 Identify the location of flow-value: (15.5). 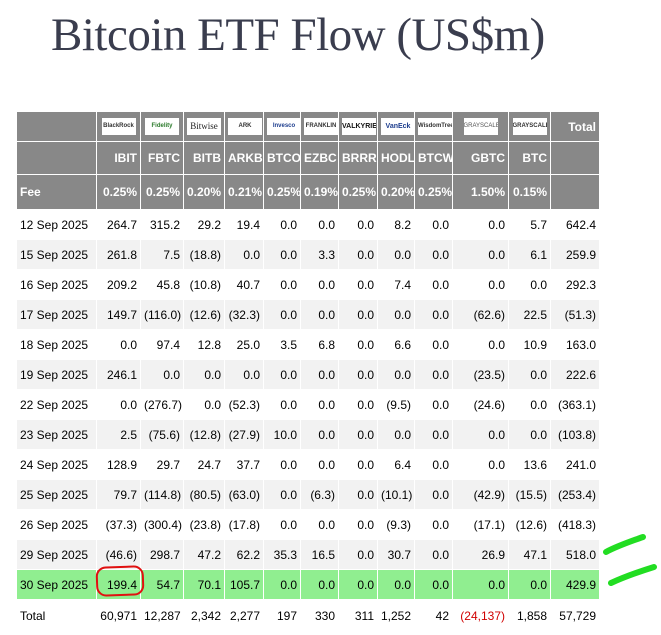
(529, 494).